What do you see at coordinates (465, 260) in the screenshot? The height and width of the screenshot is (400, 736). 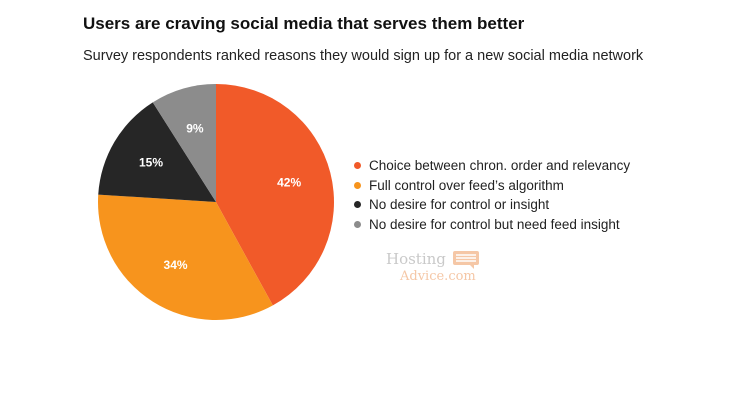 I see `speech-bubble-icon` at bounding box center [465, 260].